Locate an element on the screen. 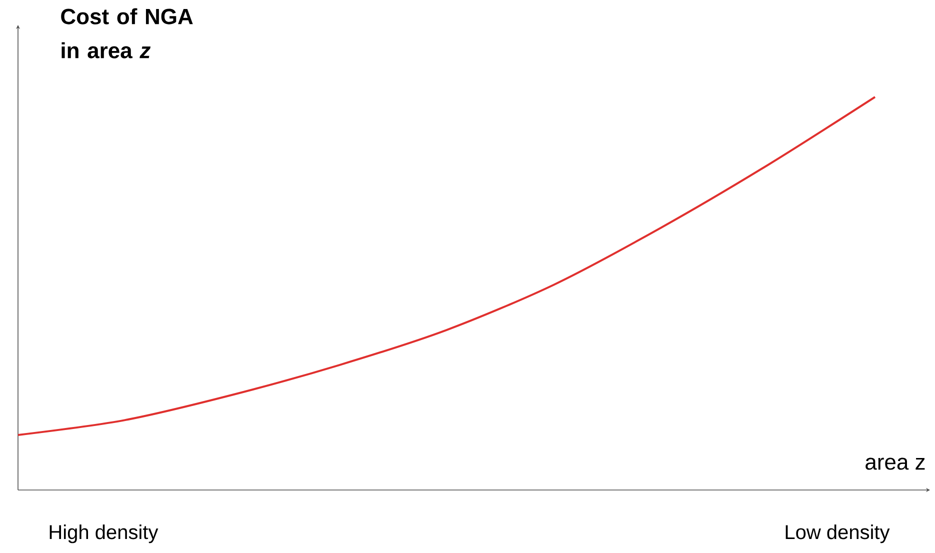 This screenshot has width=935, height=553. text: Low density is located at coordinates (838, 534).